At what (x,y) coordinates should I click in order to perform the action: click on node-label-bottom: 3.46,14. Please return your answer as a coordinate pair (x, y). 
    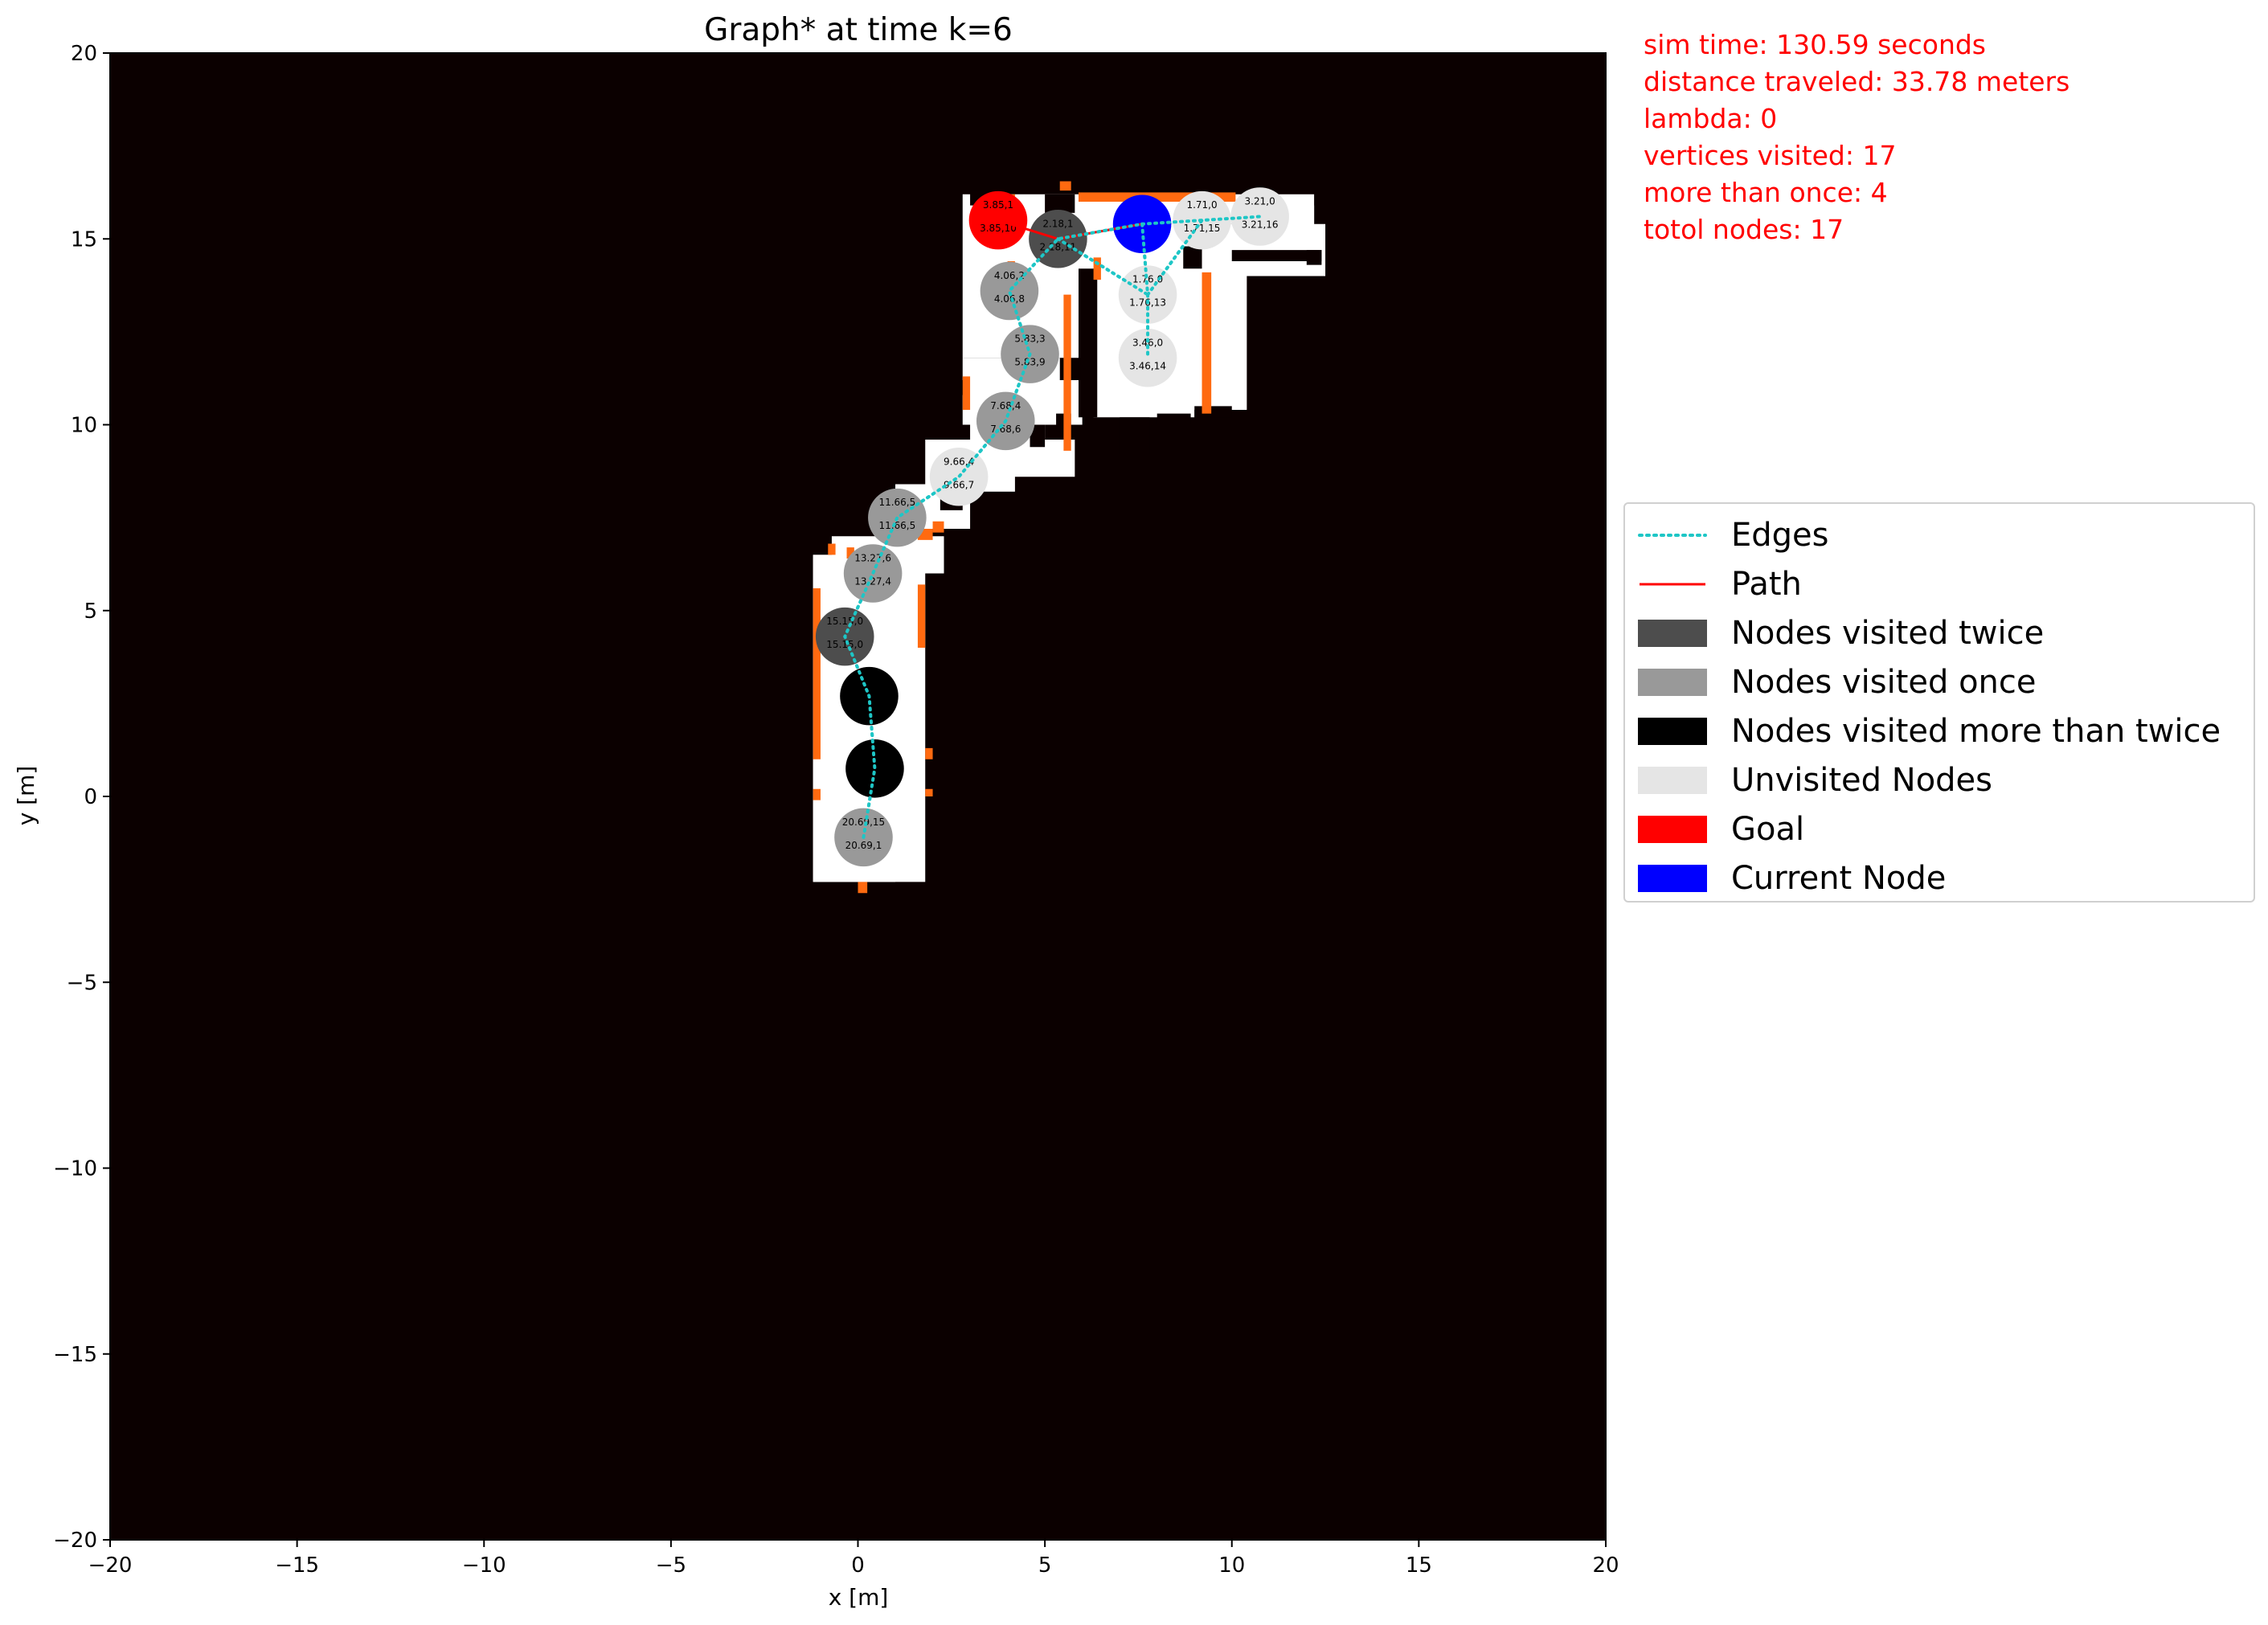
    Looking at the image, I should click on (1147, 366).